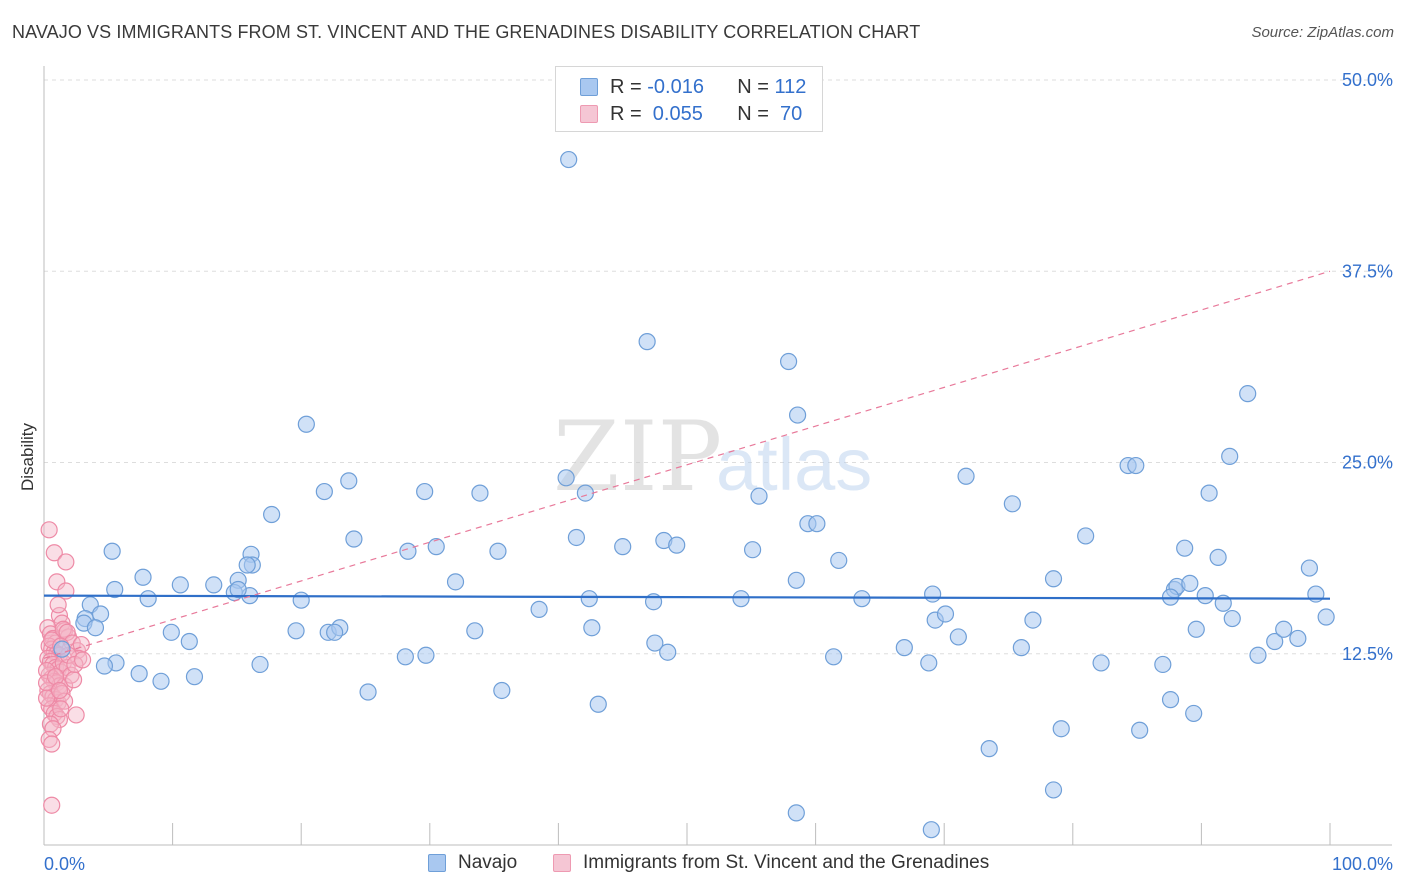  Describe the element at coordinates (788, 113) in the screenshot. I see `n-value: 70` at that location.